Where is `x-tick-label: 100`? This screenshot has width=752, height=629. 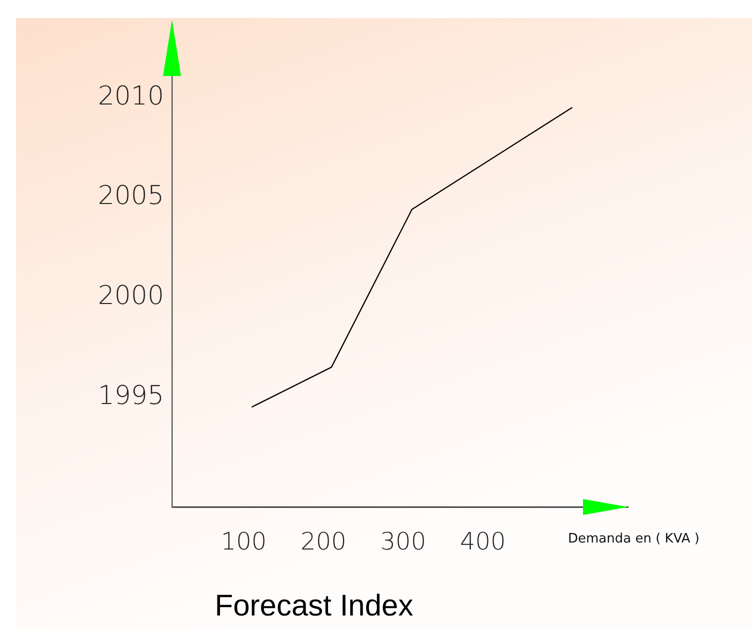
x-tick-label: 100 is located at coordinates (243, 542).